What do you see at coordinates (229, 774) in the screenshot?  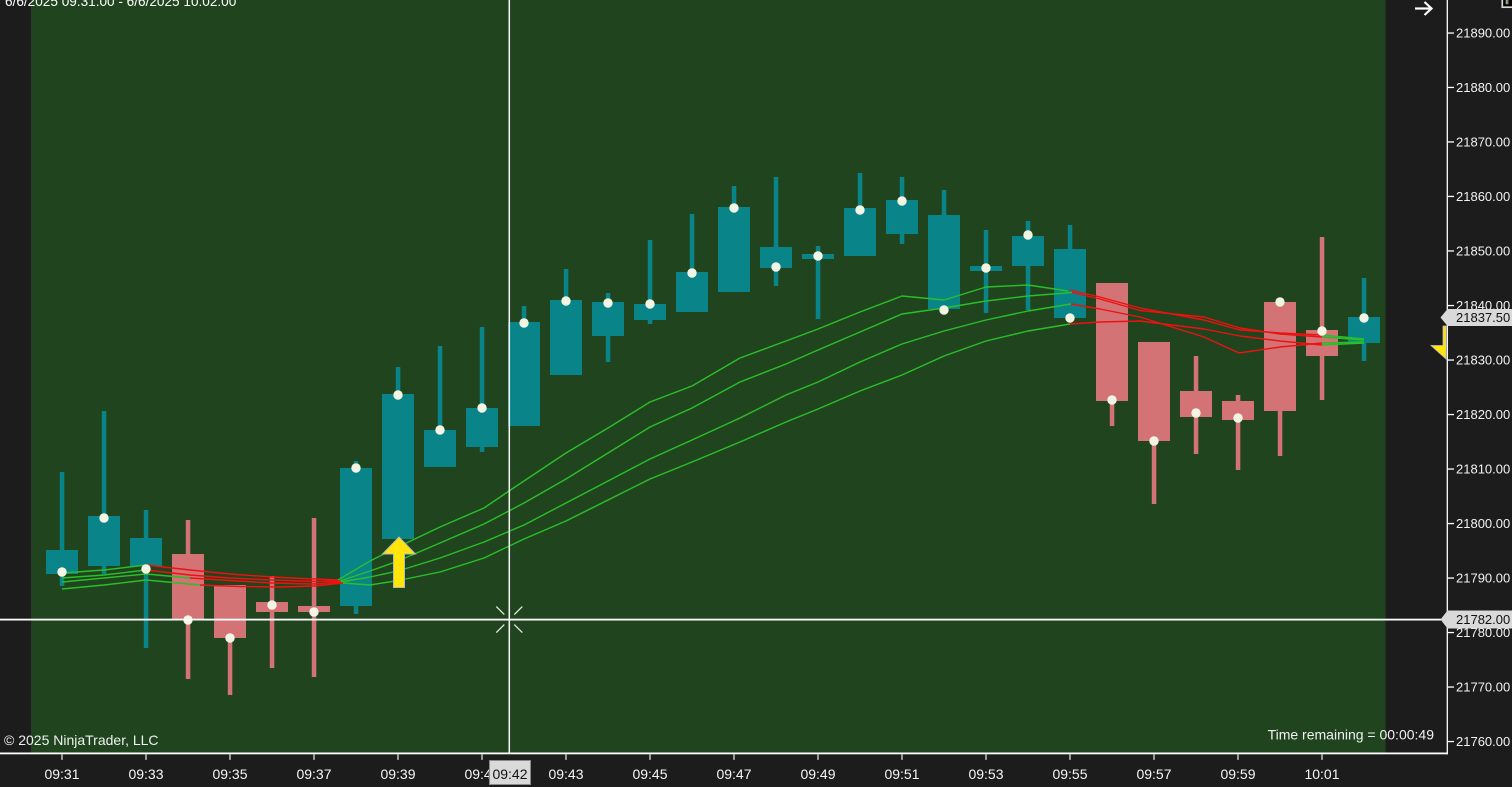 I see `svg-text: 09:35` at bounding box center [229, 774].